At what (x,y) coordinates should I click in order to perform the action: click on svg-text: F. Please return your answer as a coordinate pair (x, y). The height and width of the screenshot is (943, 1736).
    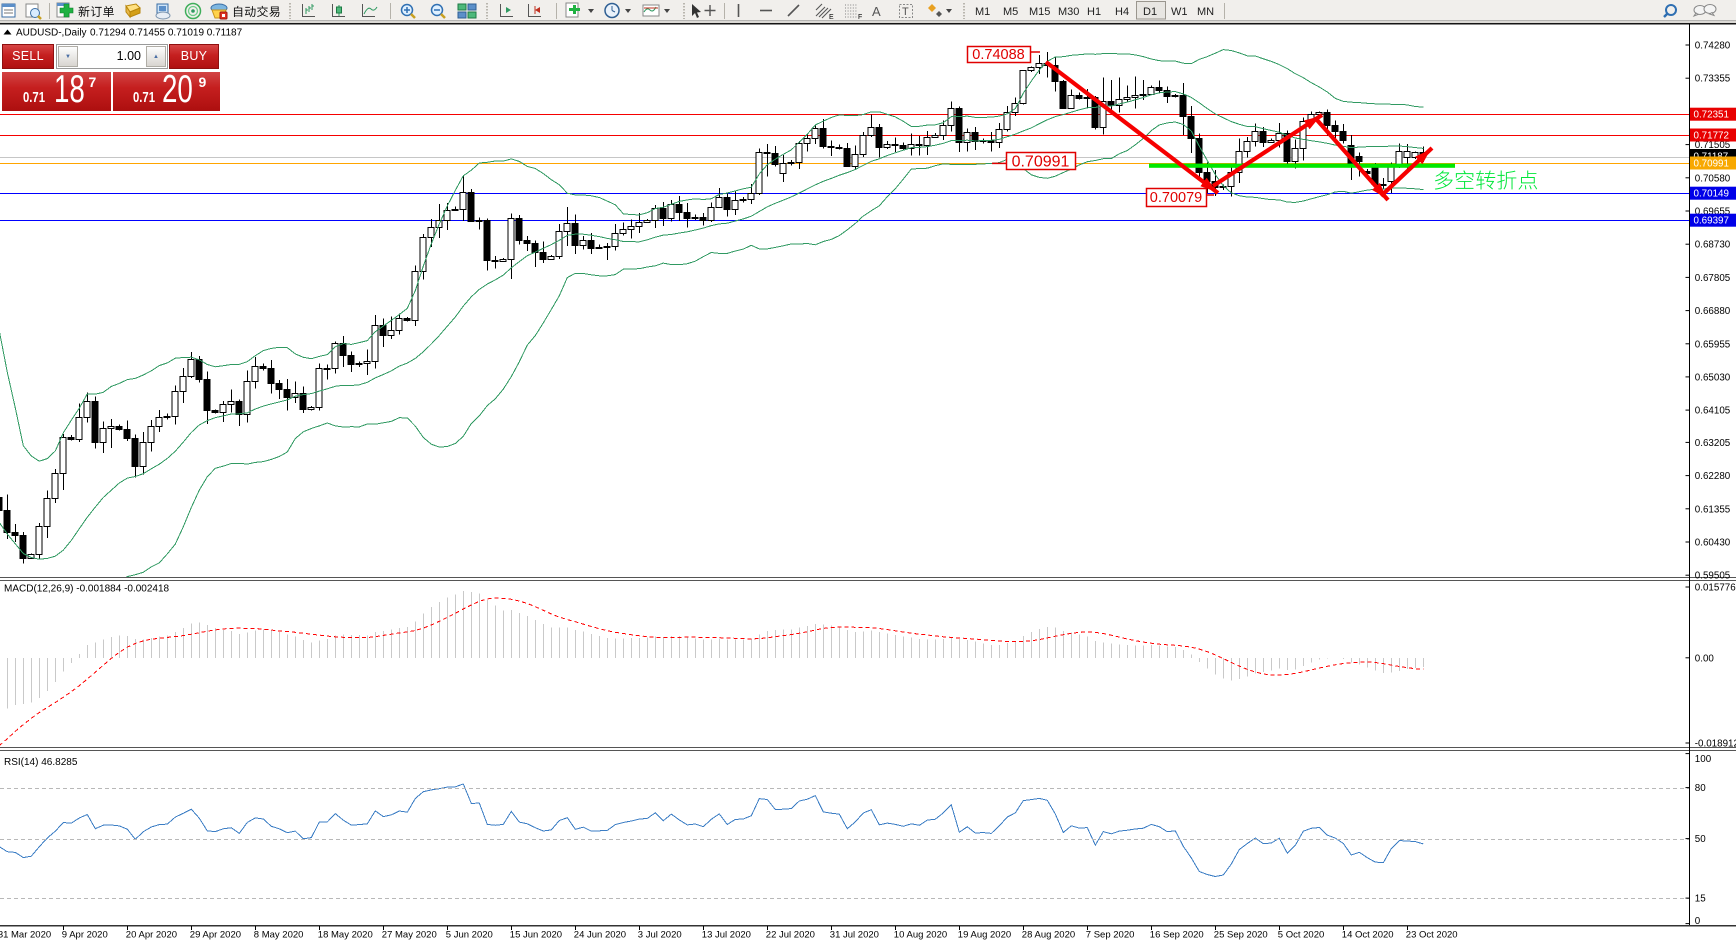
    Looking at the image, I should click on (860, 17).